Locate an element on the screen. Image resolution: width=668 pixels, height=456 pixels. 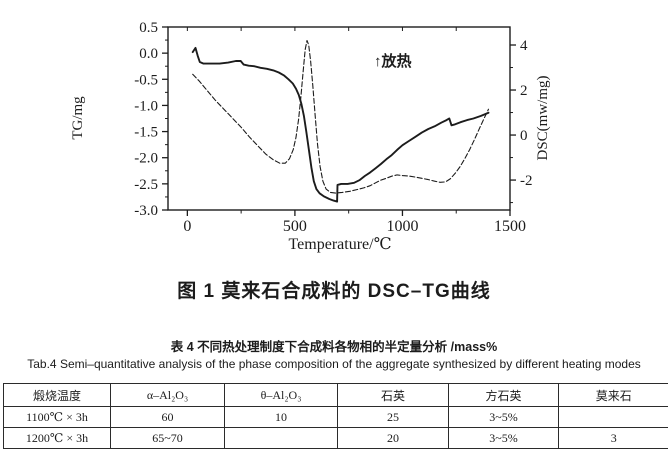
cell-mullite-1200: 3 is located at coordinates (613, 438).